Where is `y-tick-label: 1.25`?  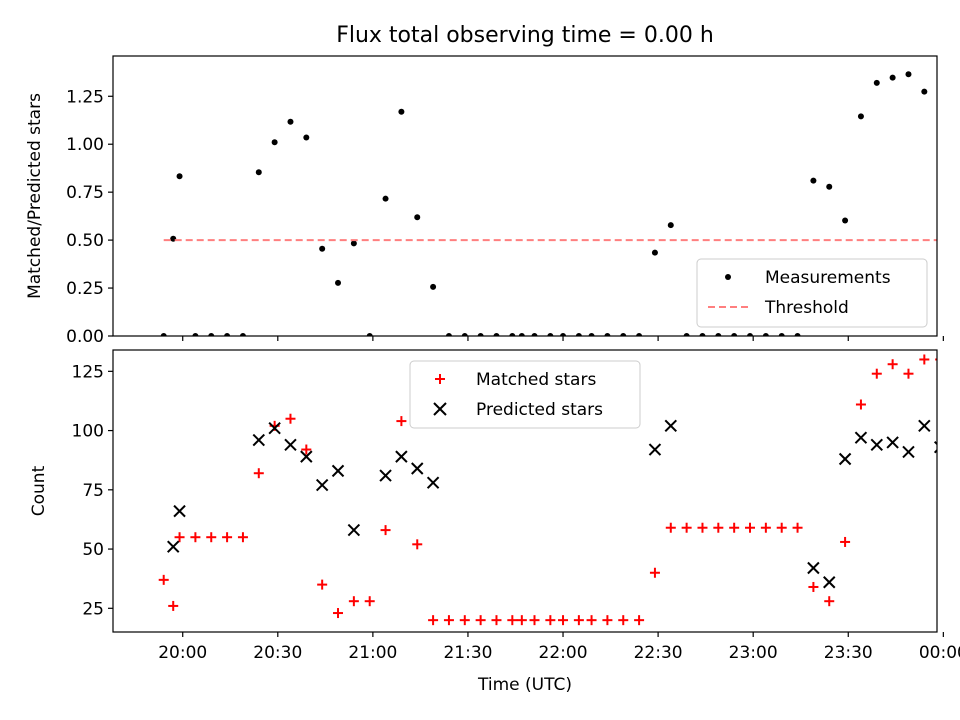
y-tick-label: 1.25 is located at coordinates (85, 97).